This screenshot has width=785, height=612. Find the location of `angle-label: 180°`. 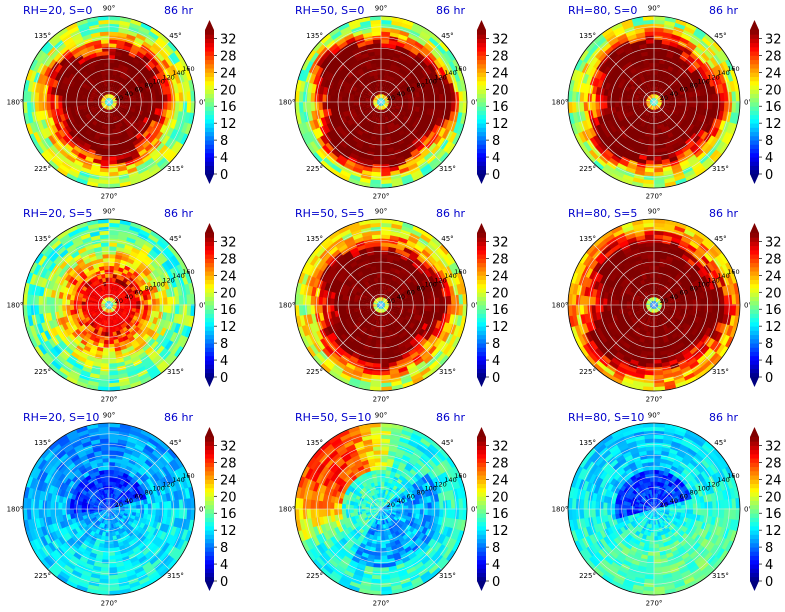

angle-label: 180° is located at coordinates (287, 103).